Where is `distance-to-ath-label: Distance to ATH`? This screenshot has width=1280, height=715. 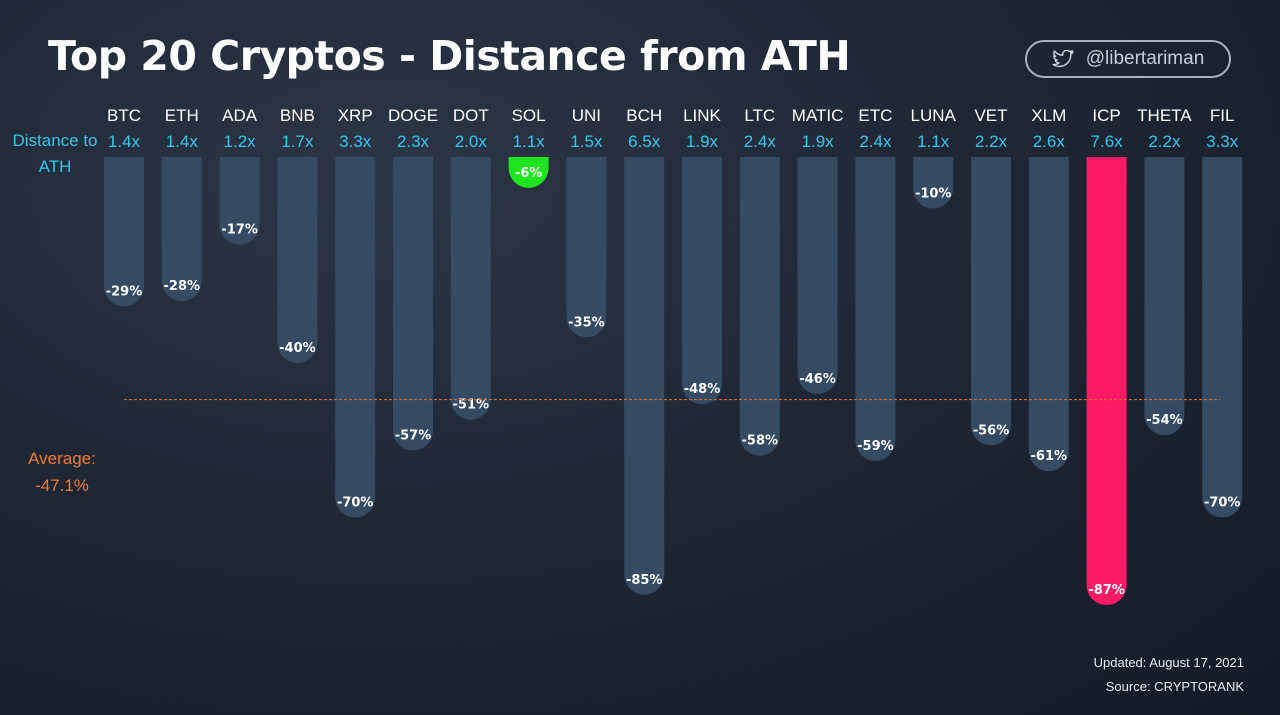
distance-to-ath-label: Distance to ATH is located at coordinates (55, 153).